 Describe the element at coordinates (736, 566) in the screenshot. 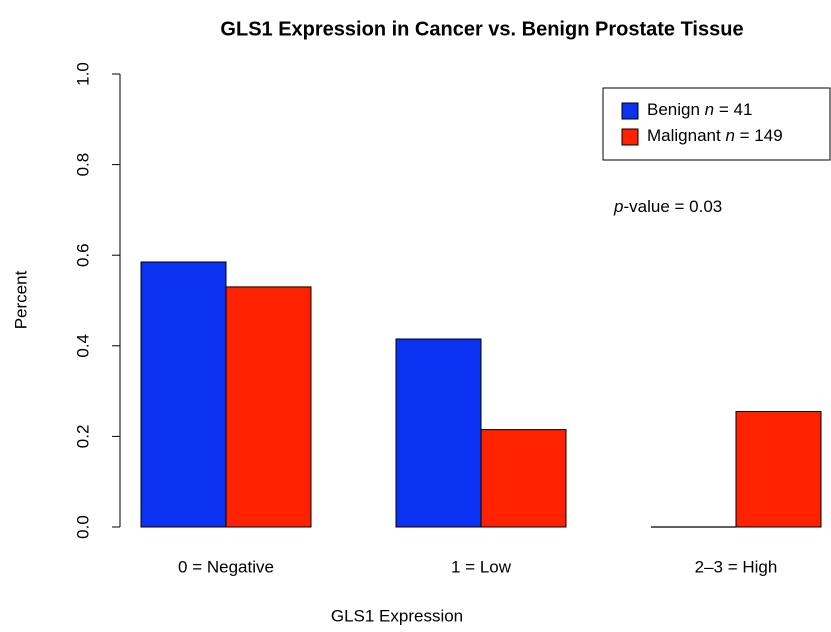

I see `x-tick-label: 2–3 = High` at that location.